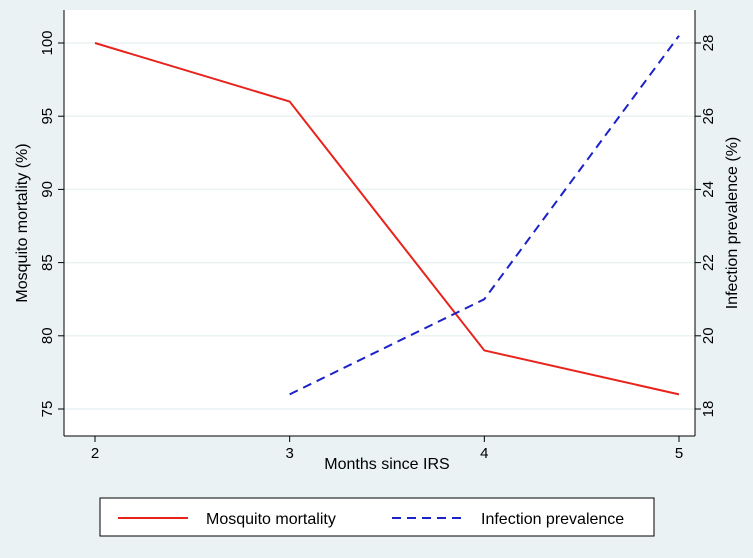 This screenshot has height=558, width=753. Describe the element at coordinates (679, 453) in the screenshot. I see `x-tick-label: 5` at that location.